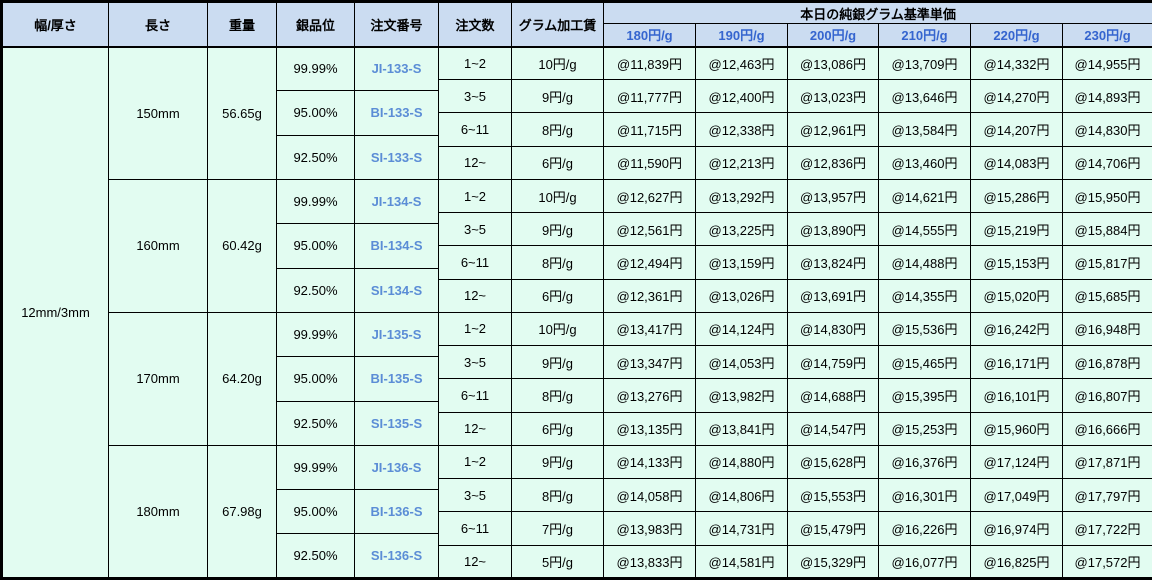 Image resolution: width=1152 pixels, height=580 pixels. Describe the element at coordinates (558, 561) in the screenshot. I see `gram-fee-cell: 5円/g` at that location.